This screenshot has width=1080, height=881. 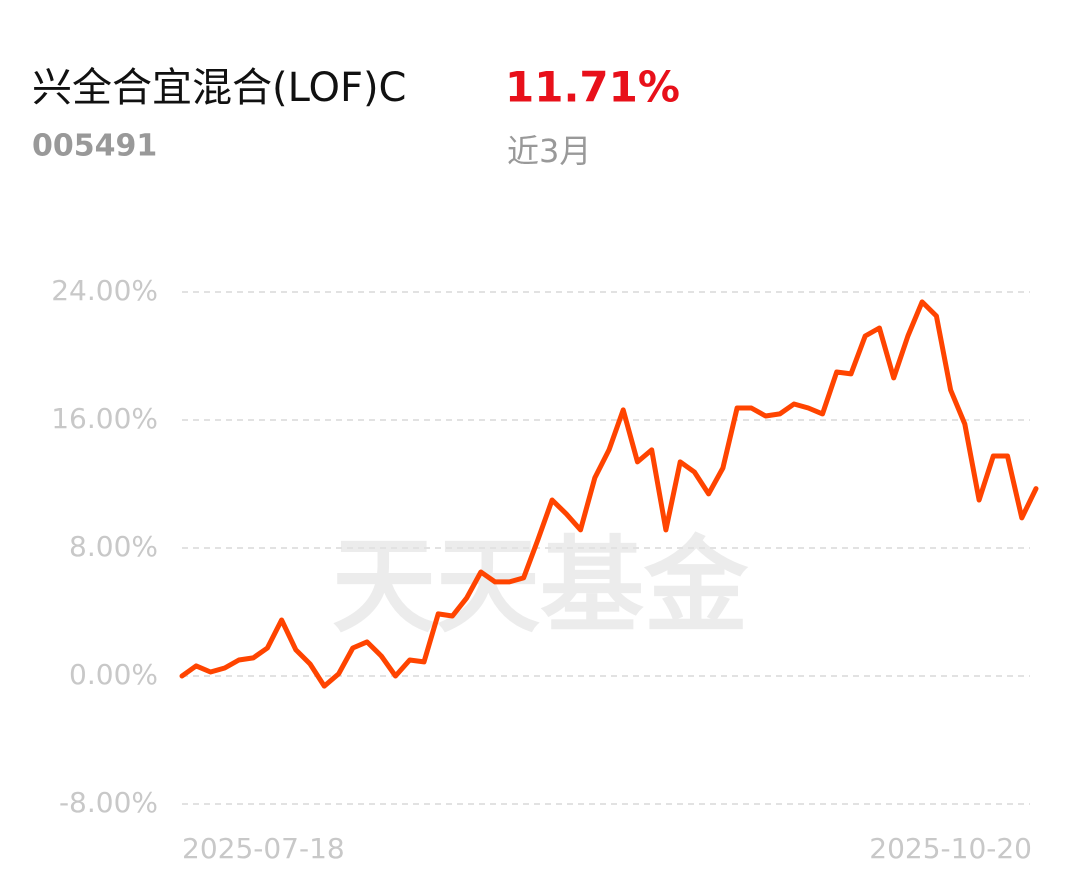 What do you see at coordinates (219, 88) in the screenshot?
I see `fund-title: 兴全合宜混合(LOF)C` at bounding box center [219, 88].